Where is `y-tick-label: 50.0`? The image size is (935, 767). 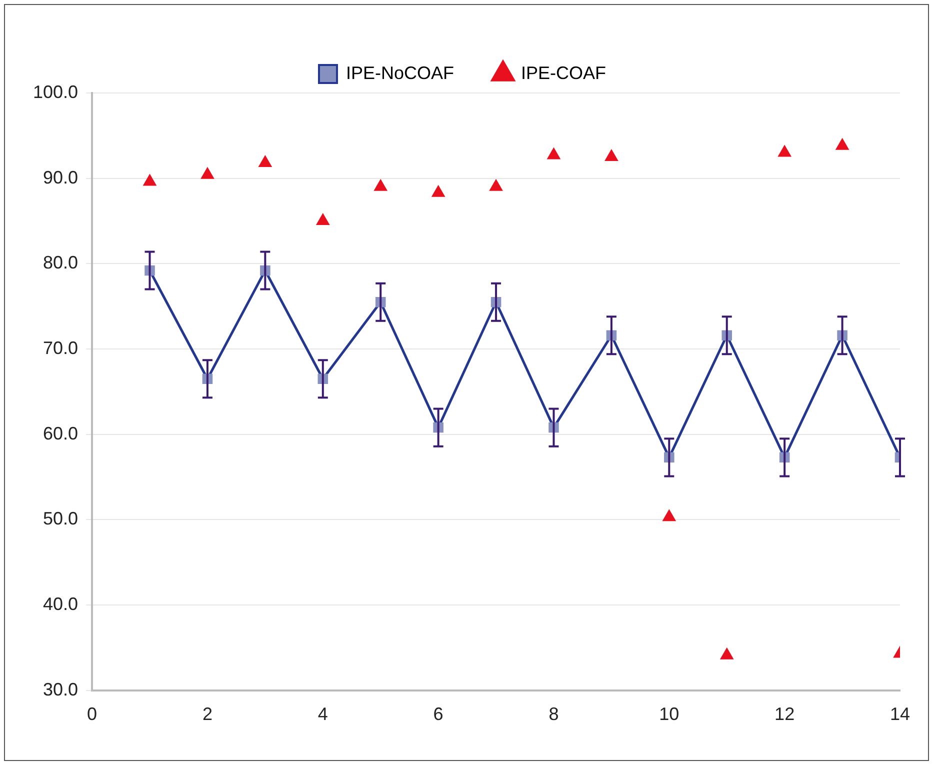 y-tick-label: 50.0 is located at coordinates (60, 518).